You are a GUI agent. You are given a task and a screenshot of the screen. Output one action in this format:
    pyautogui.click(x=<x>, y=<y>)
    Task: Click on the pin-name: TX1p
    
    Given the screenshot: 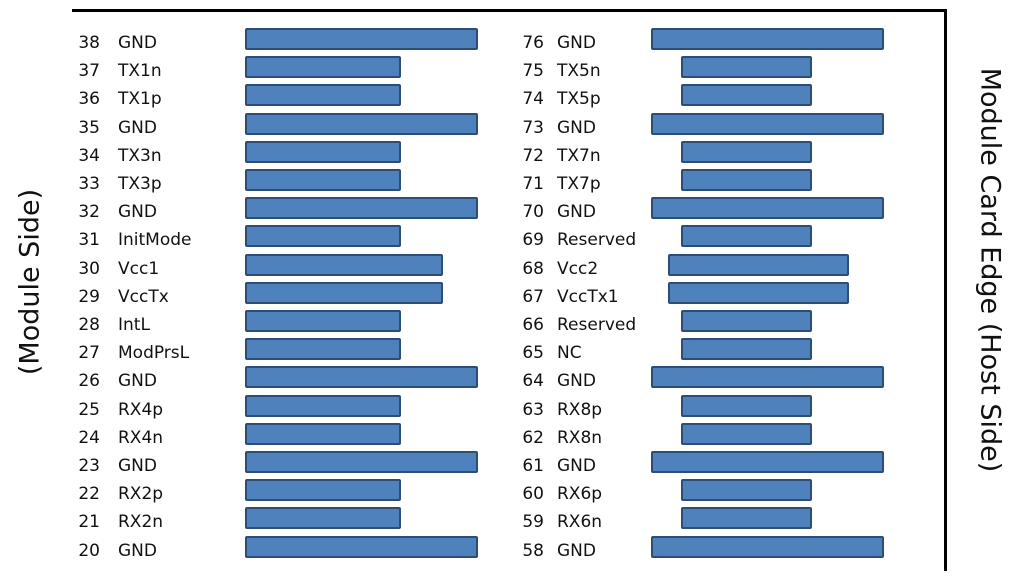 What is the action you would take?
    pyautogui.click(x=140, y=99)
    